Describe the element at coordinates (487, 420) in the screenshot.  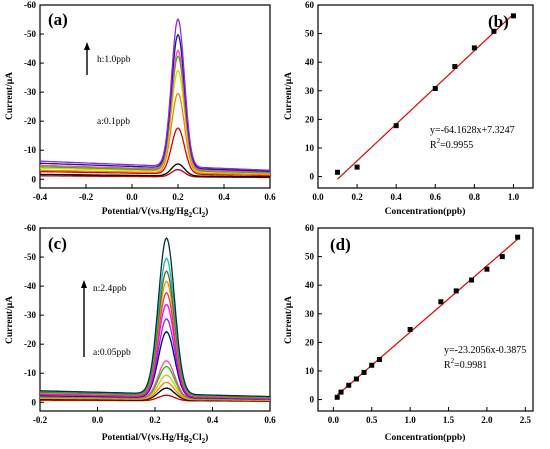
I see `x-tick-label: 2.0` at that location.